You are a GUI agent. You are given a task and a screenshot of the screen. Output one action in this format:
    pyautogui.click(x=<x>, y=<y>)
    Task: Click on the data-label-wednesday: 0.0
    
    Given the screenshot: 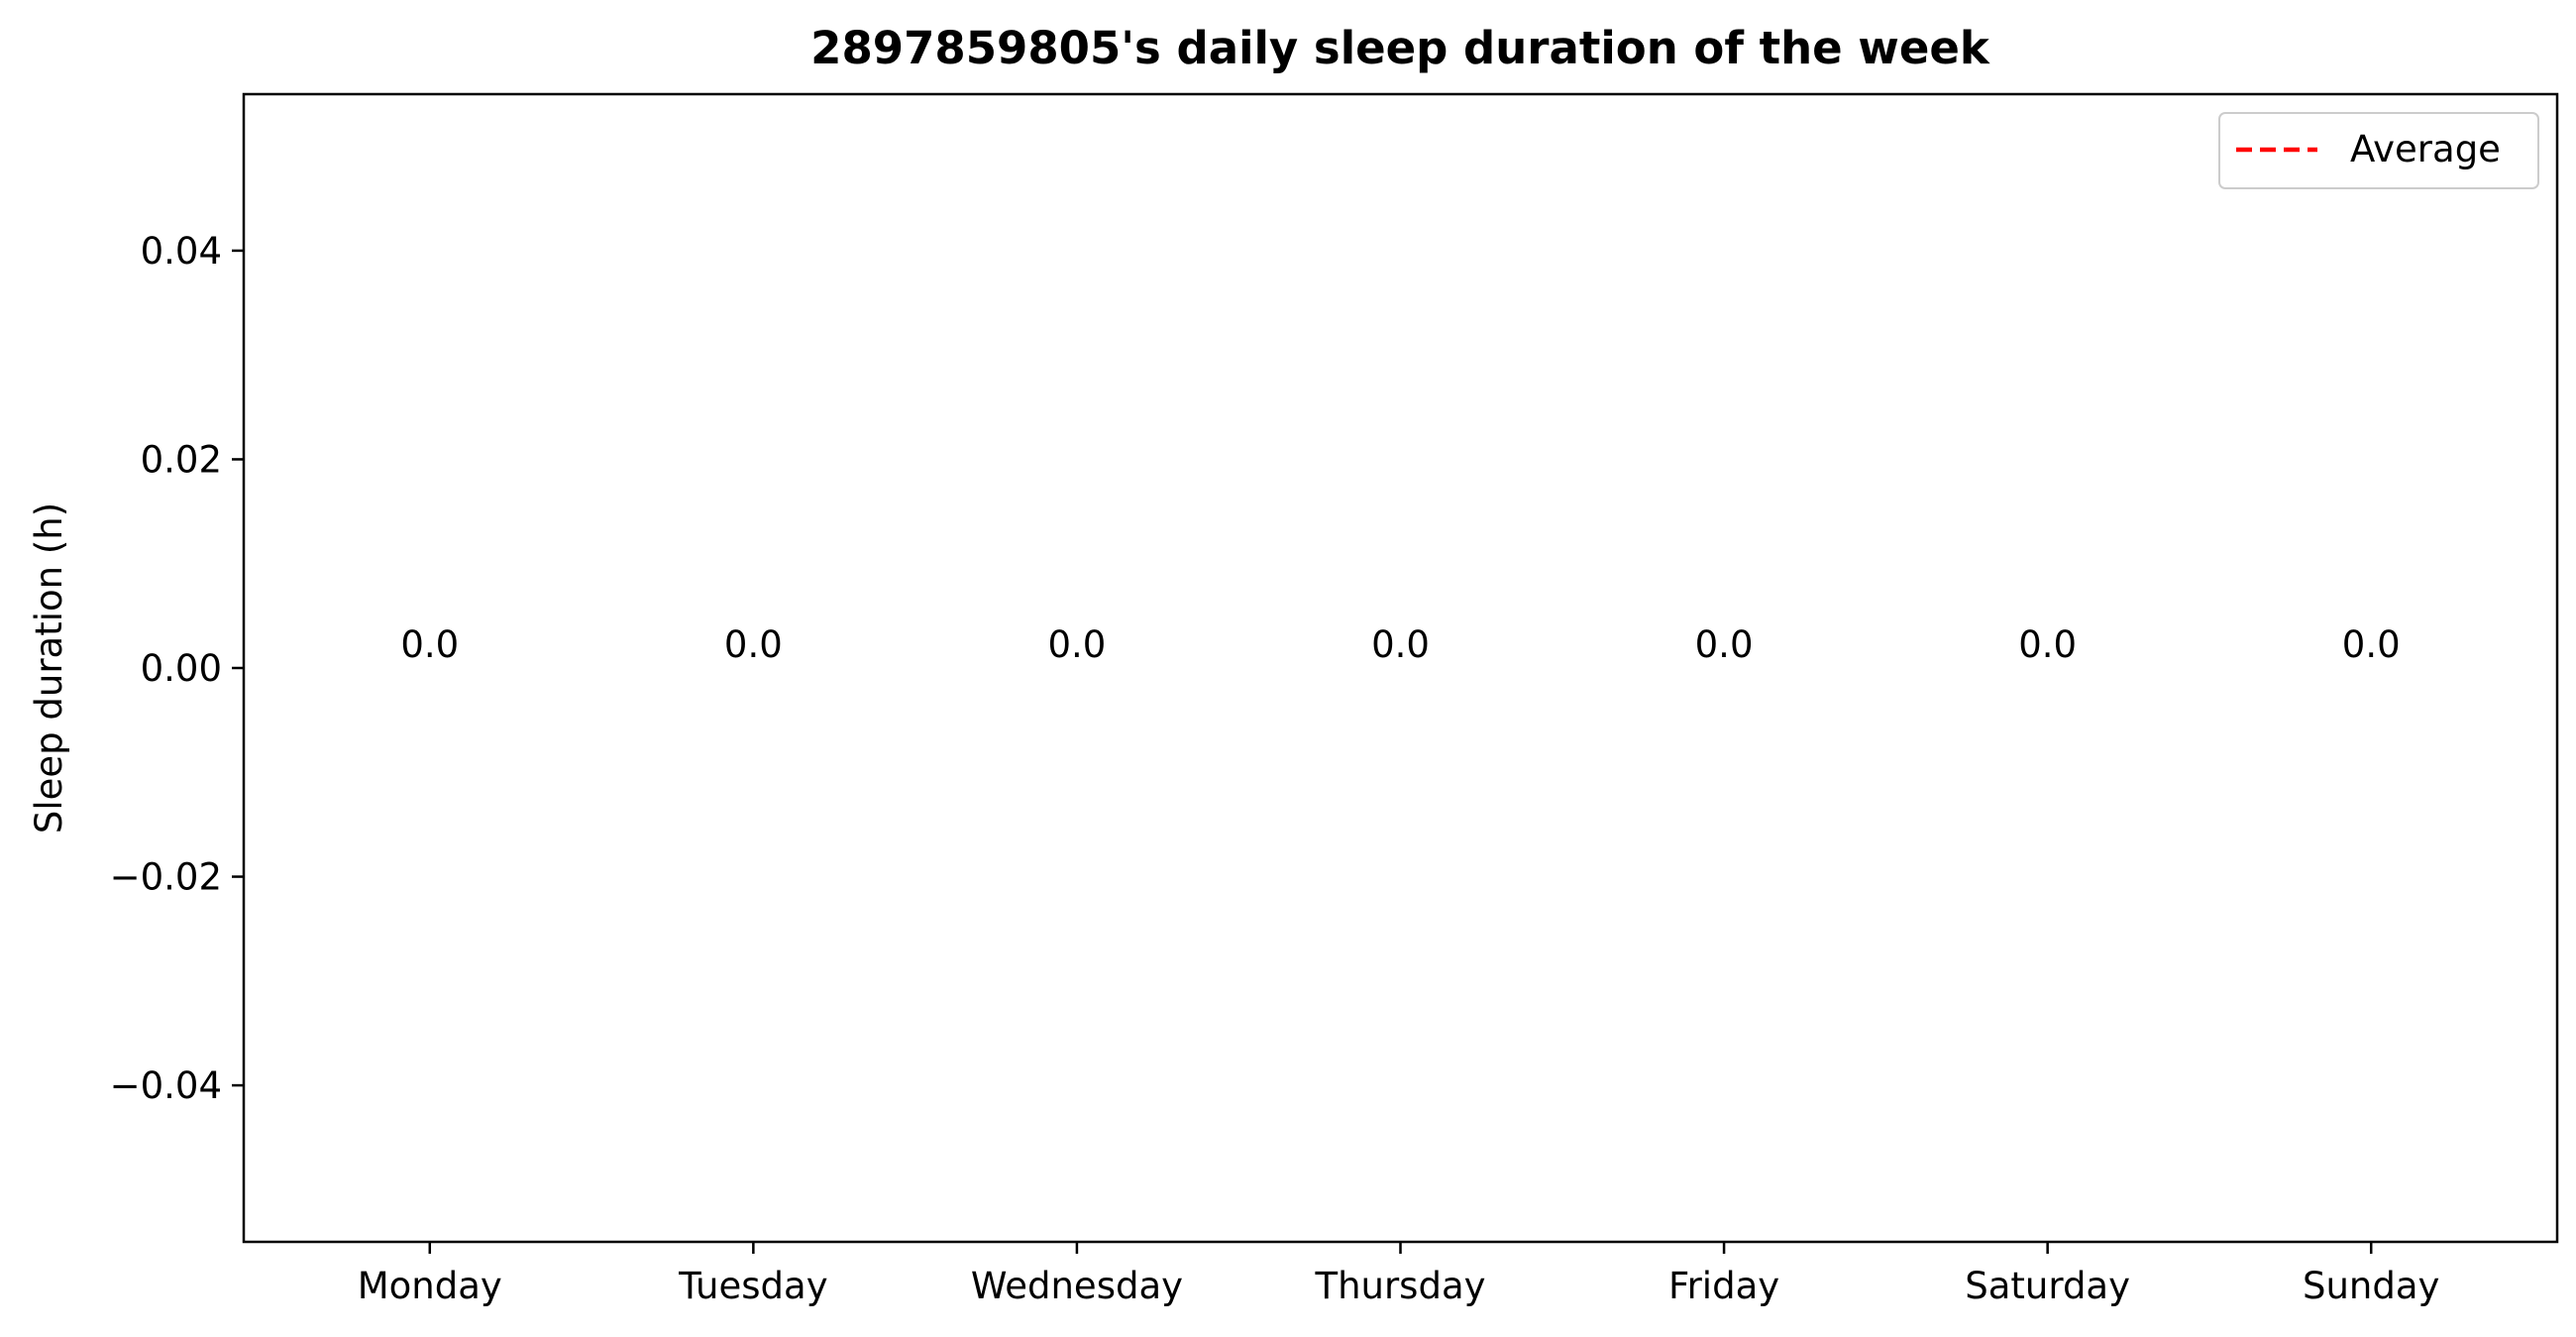 What is the action you would take?
    pyautogui.click(x=1077, y=644)
    